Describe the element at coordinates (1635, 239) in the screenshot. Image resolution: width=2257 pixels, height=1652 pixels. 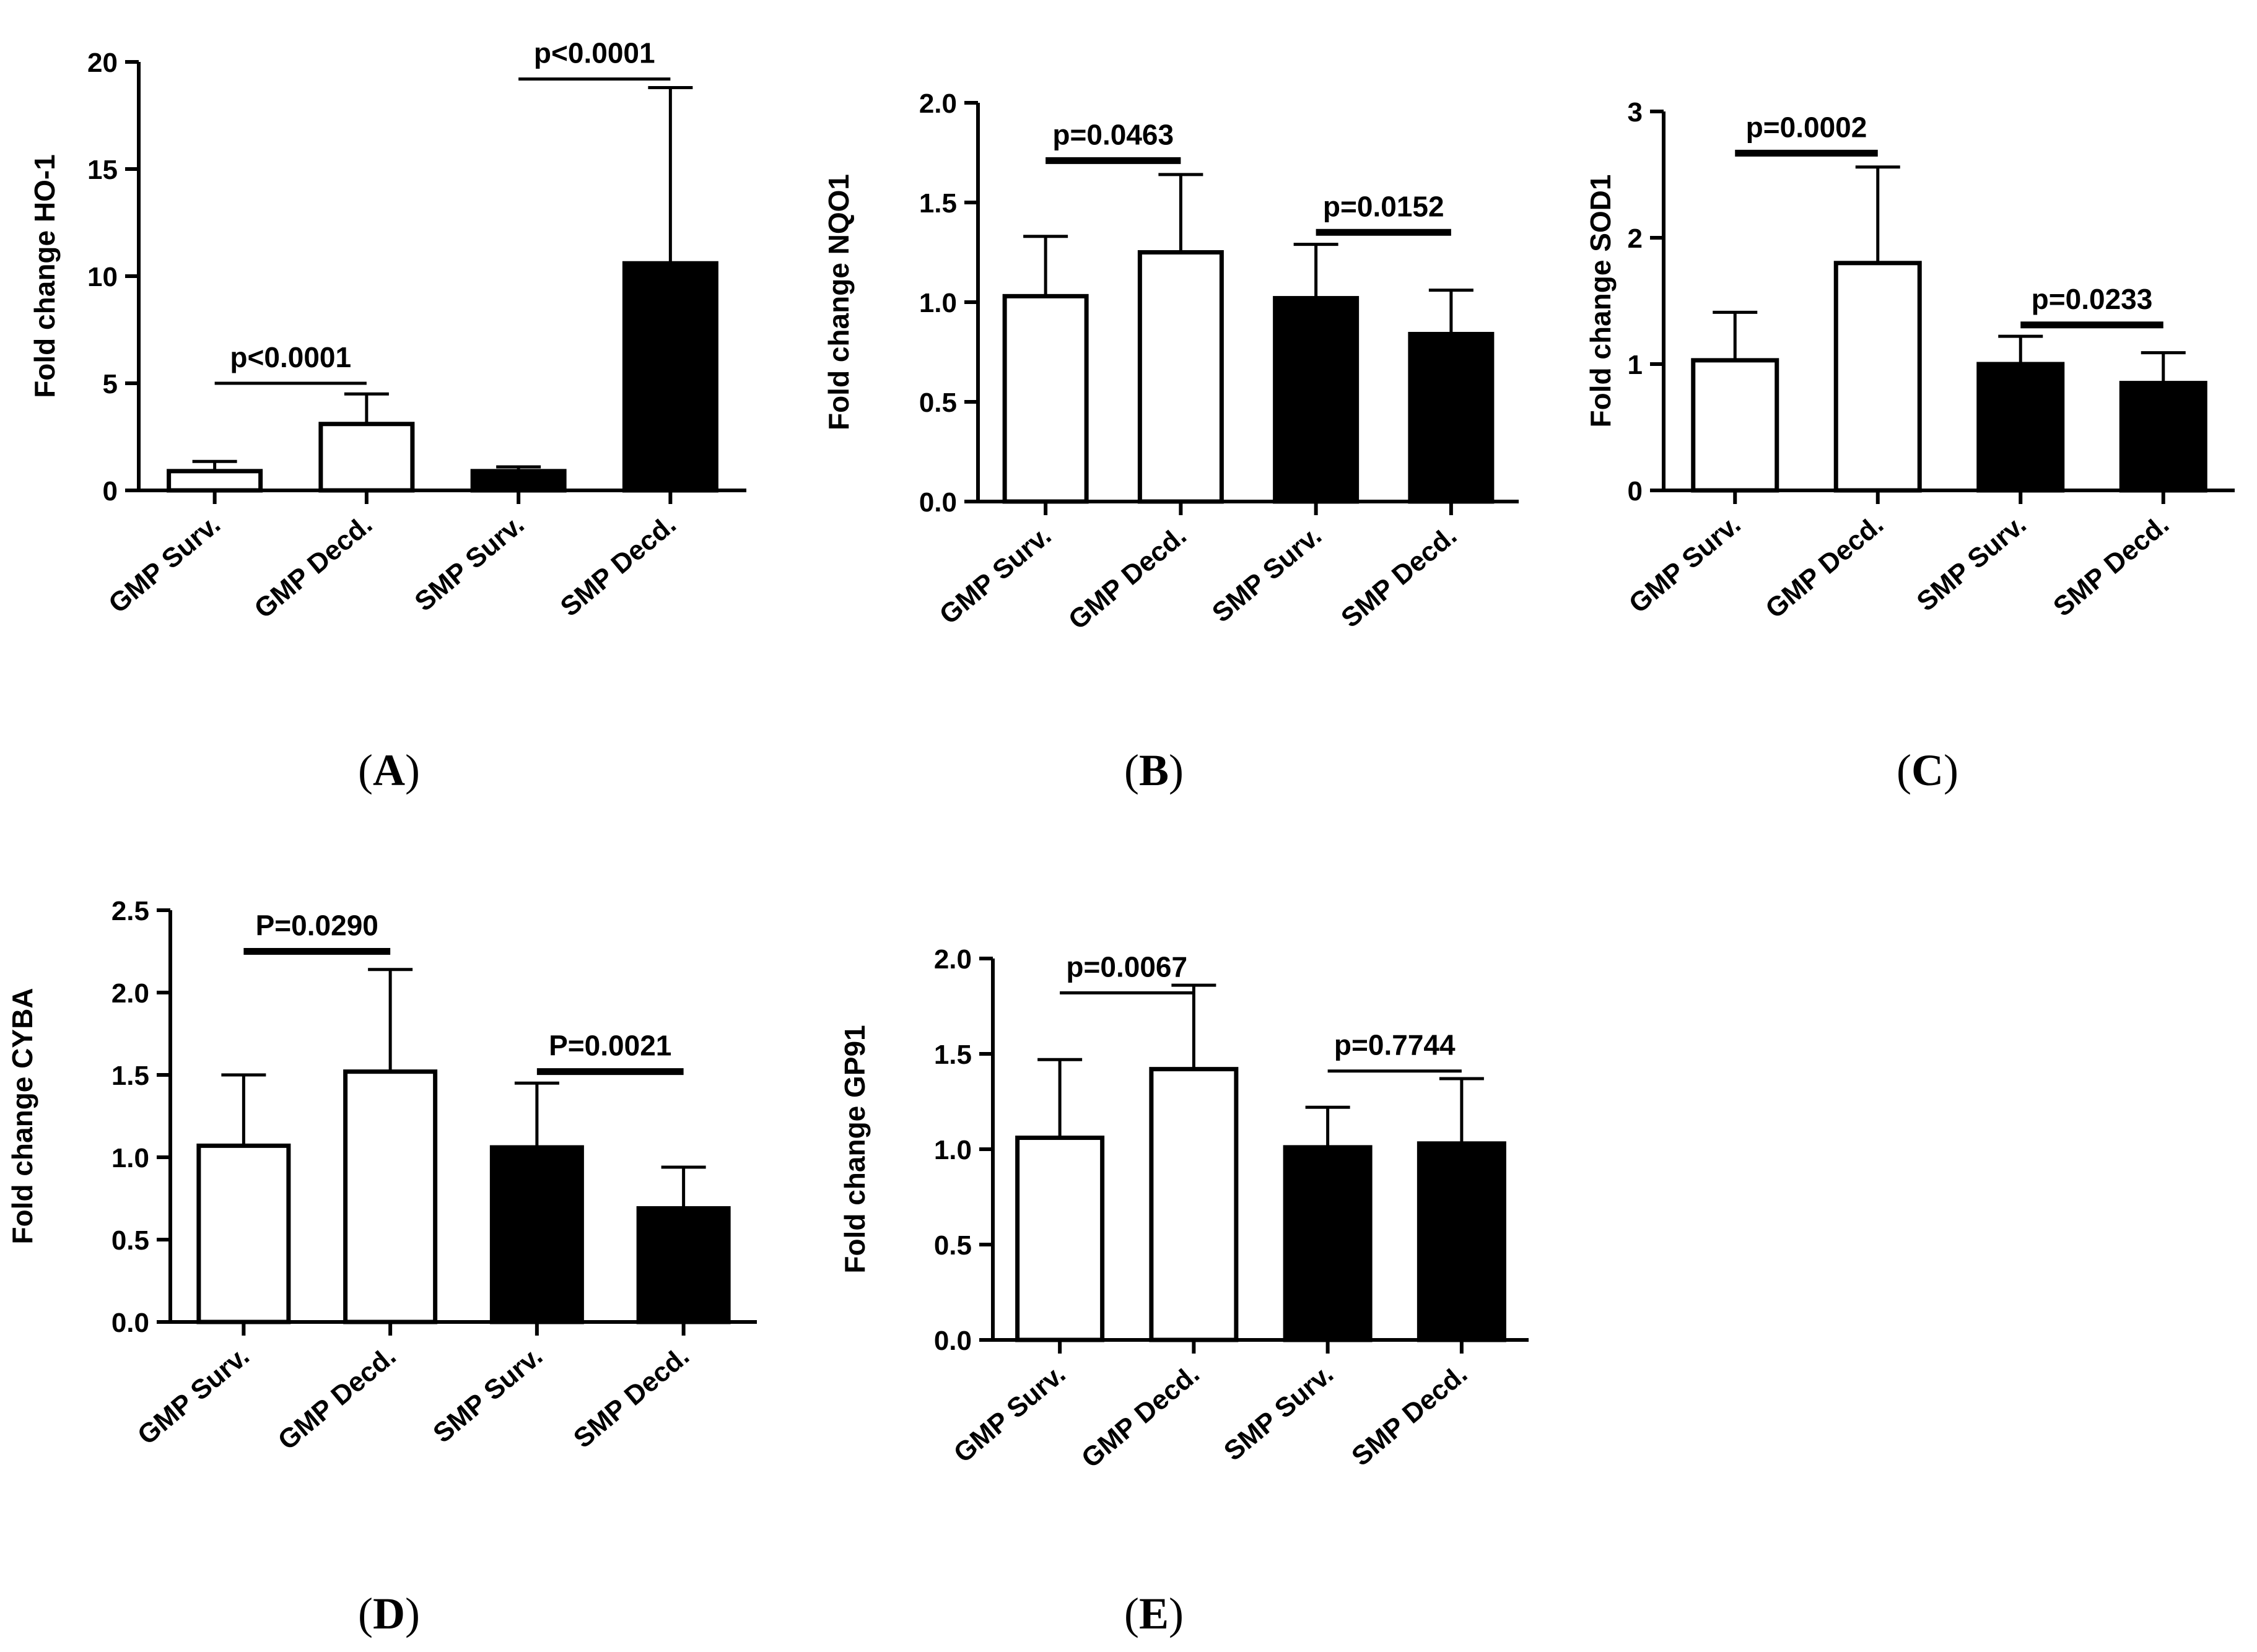
I see `y-tick-label: 2` at that location.